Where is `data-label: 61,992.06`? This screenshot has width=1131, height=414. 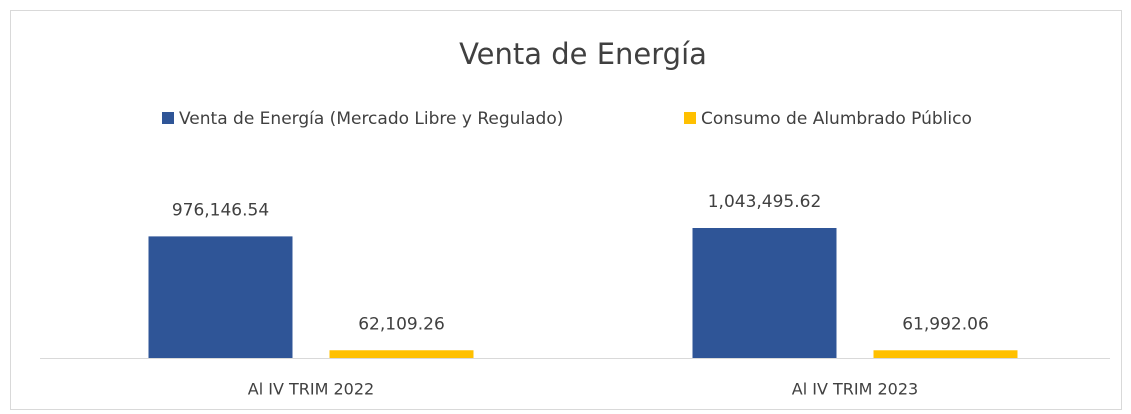
data-label: 61,992.06 is located at coordinates (945, 324).